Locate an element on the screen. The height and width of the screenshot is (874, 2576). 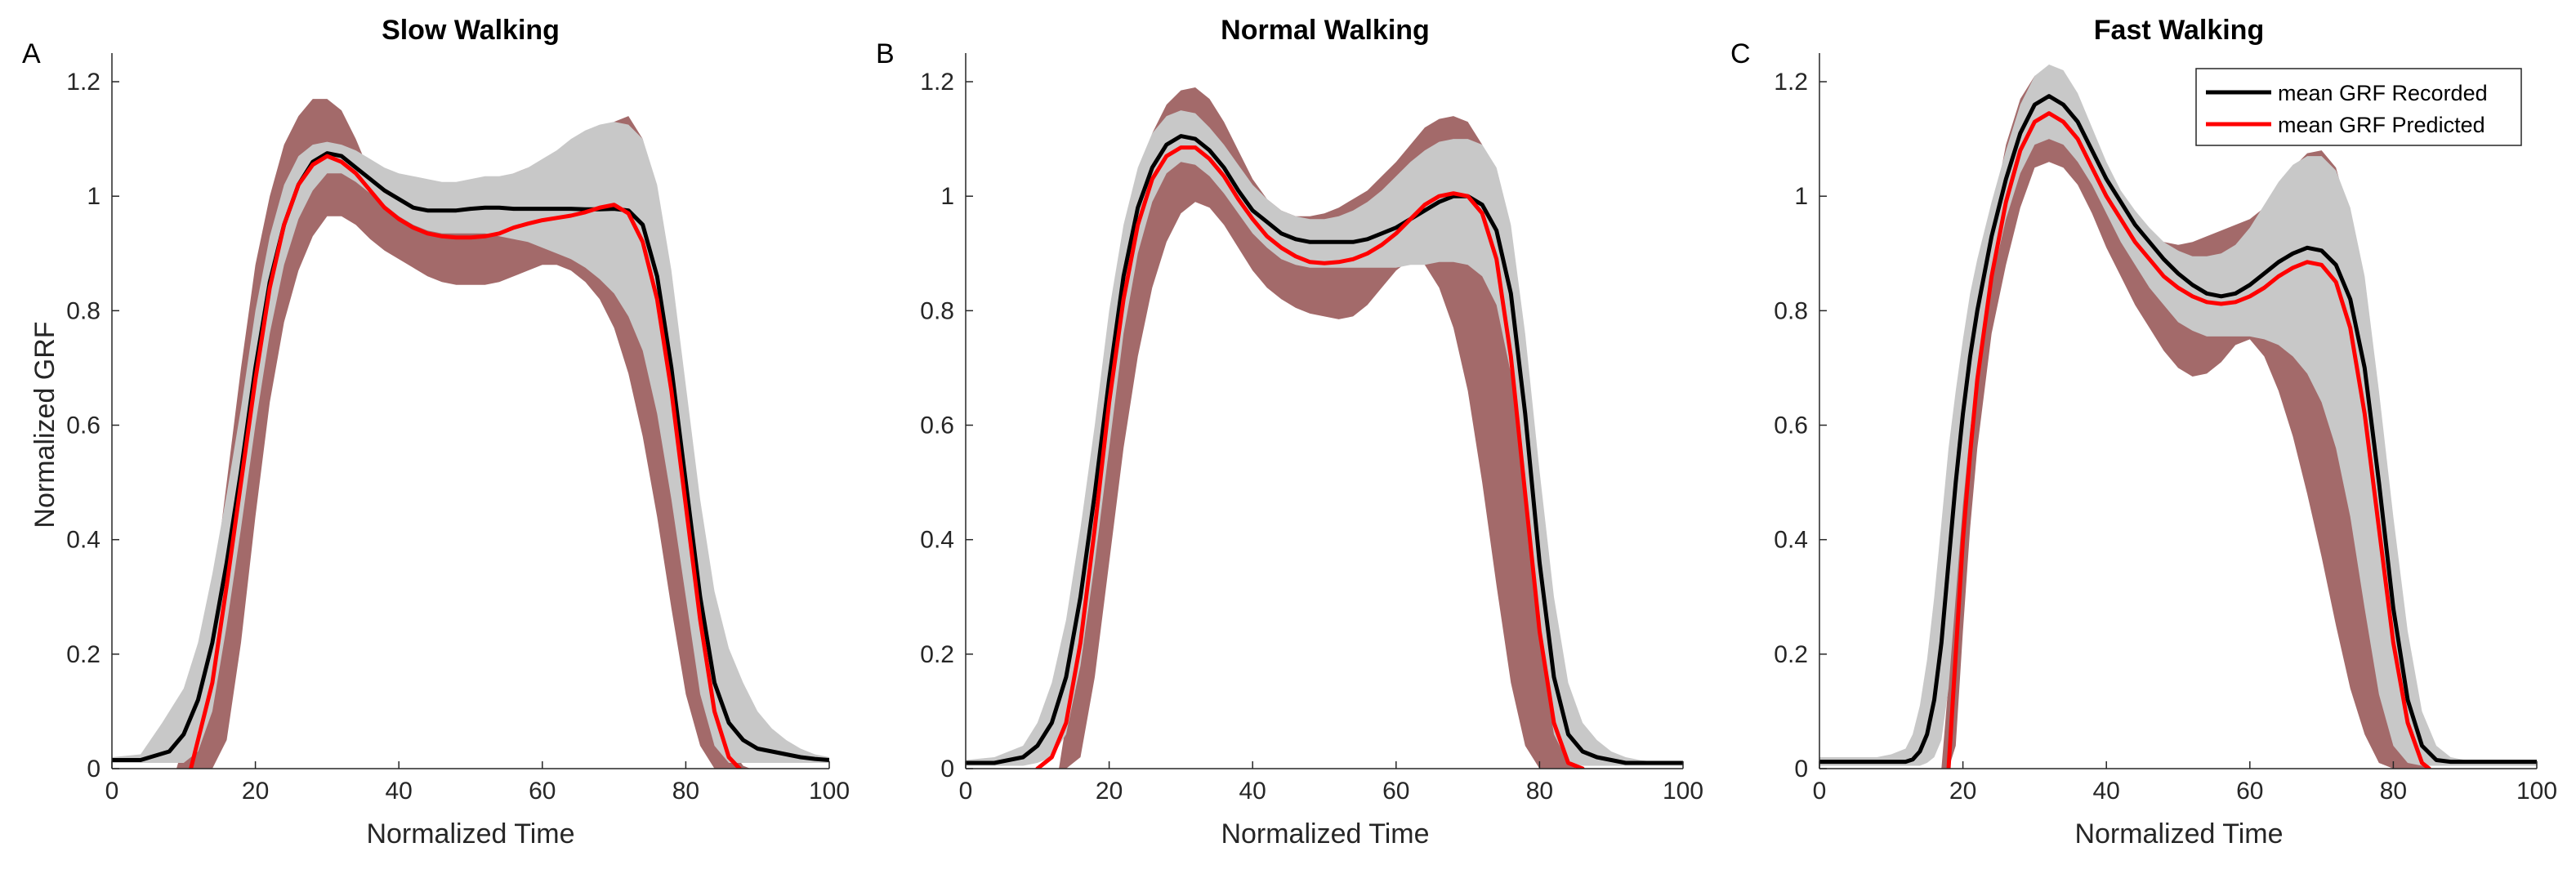
panel-title: Slow Walking is located at coordinates (471, 31).